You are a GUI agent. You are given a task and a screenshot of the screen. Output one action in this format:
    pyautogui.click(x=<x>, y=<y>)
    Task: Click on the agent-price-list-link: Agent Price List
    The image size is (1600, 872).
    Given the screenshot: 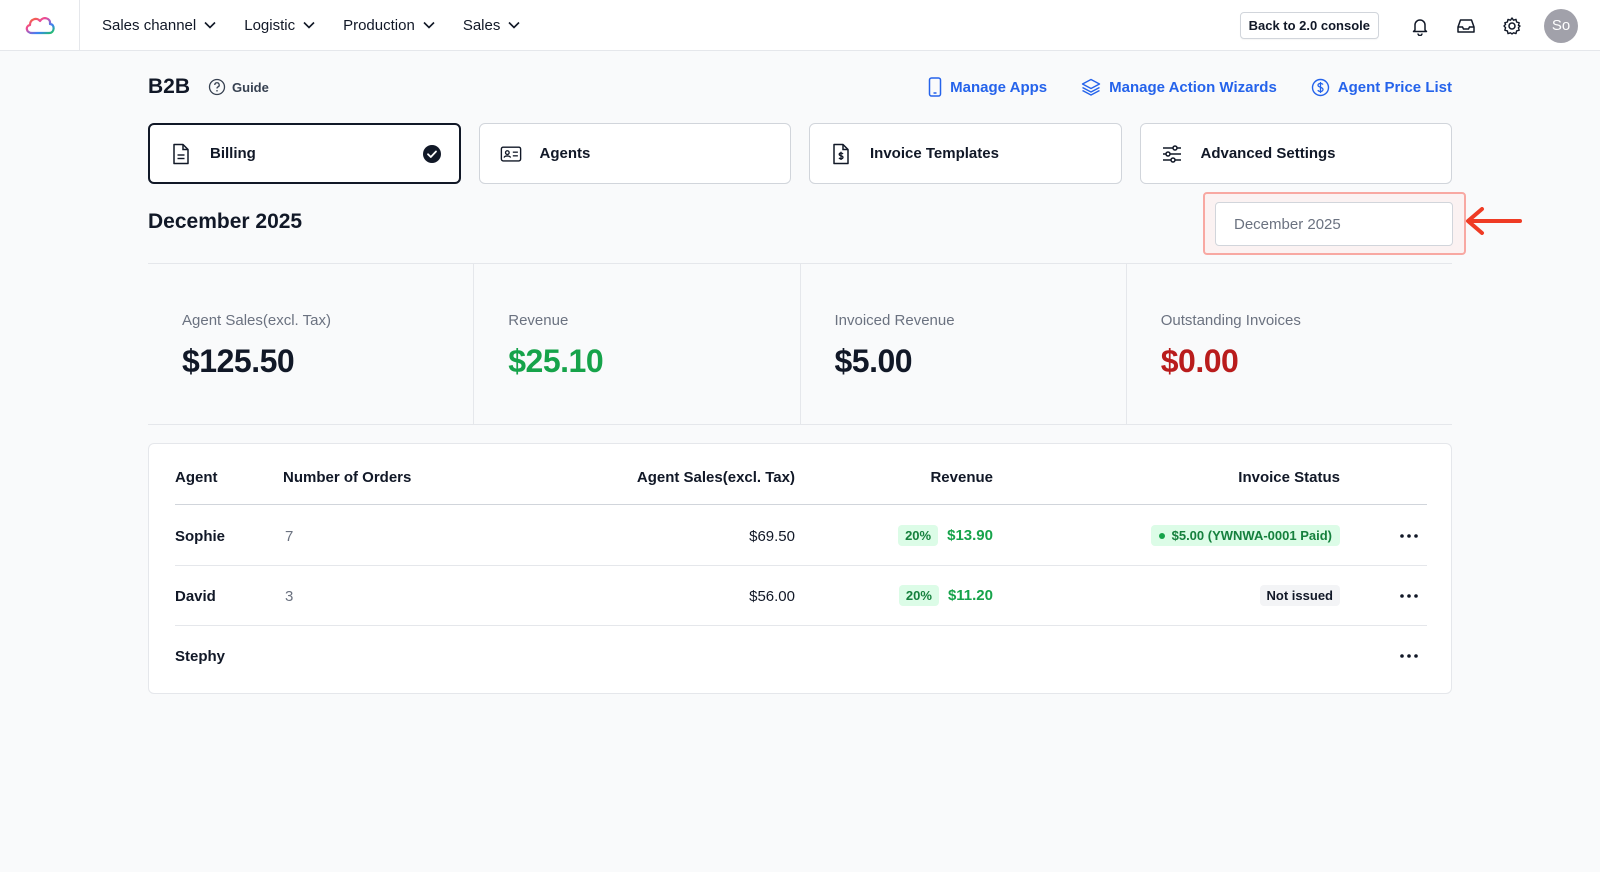 What is the action you would take?
    pyautogui.click(x=1381, y=87)
    